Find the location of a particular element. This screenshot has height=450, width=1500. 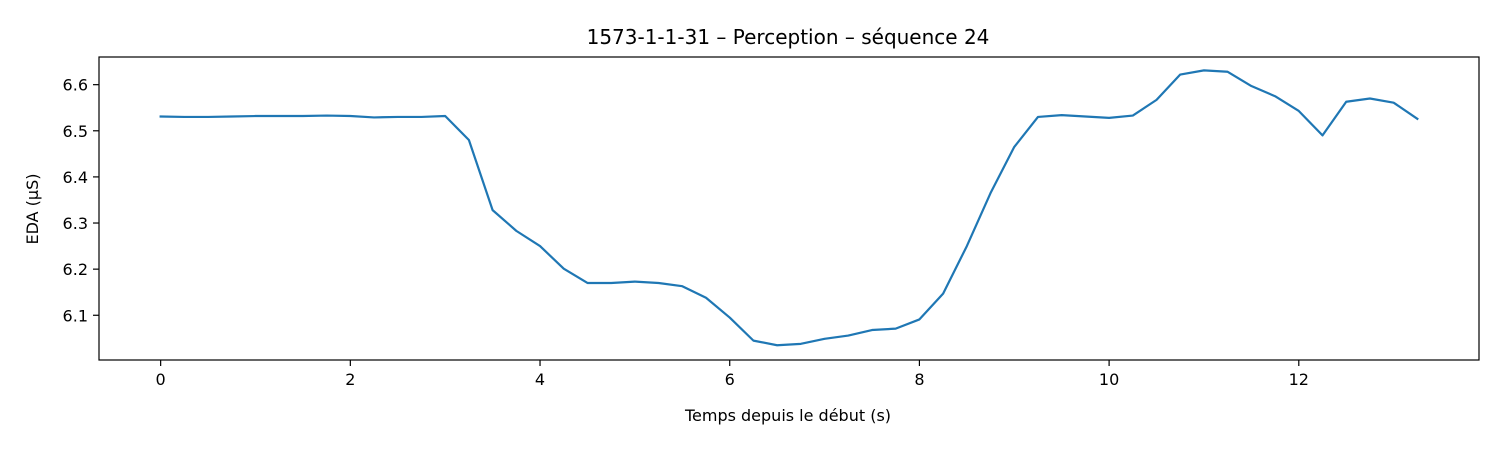

x-tick-label: 2 is located at coordinates (350, 379).